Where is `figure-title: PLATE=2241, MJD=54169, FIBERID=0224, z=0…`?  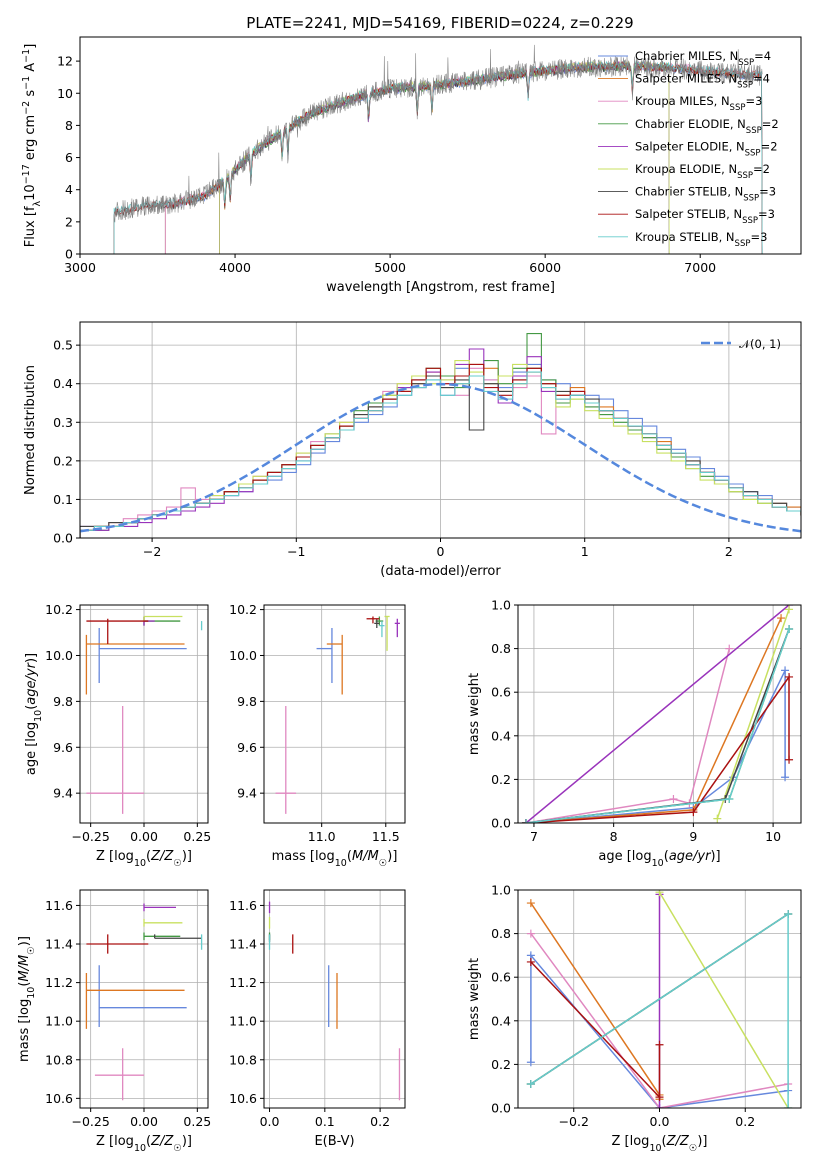 figure-title: PLATE=2241, MJD=54169, FIBERID=0224, z=0… is located at coordinates (439, 23).